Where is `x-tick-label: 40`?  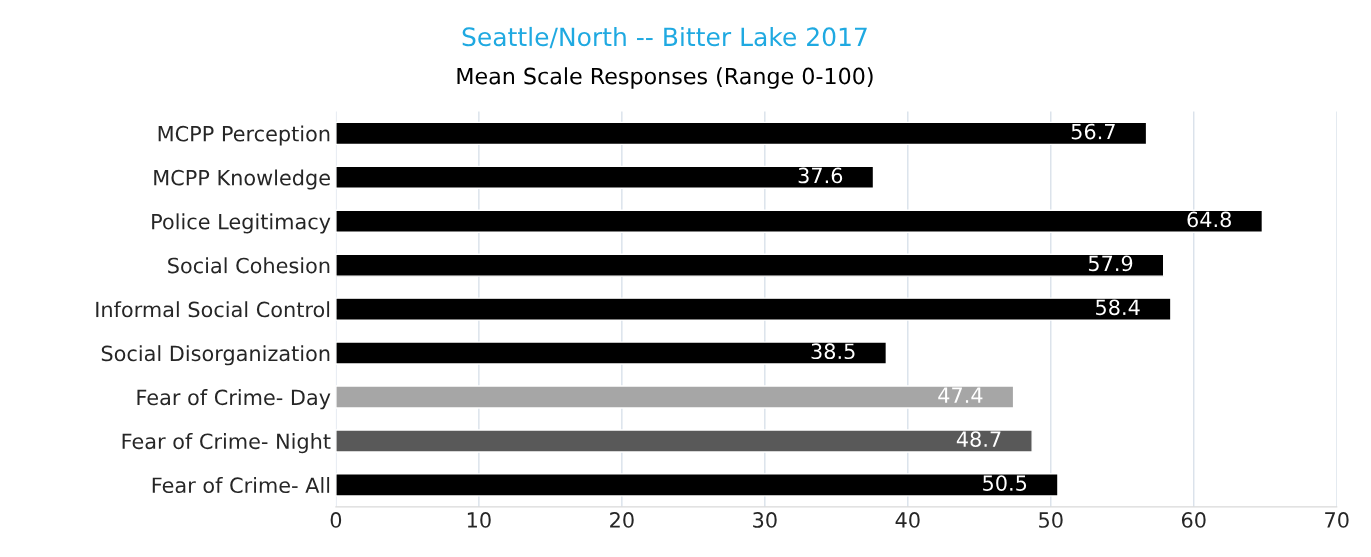
x-tick-label: 40 is located at coordinates (907, 520).